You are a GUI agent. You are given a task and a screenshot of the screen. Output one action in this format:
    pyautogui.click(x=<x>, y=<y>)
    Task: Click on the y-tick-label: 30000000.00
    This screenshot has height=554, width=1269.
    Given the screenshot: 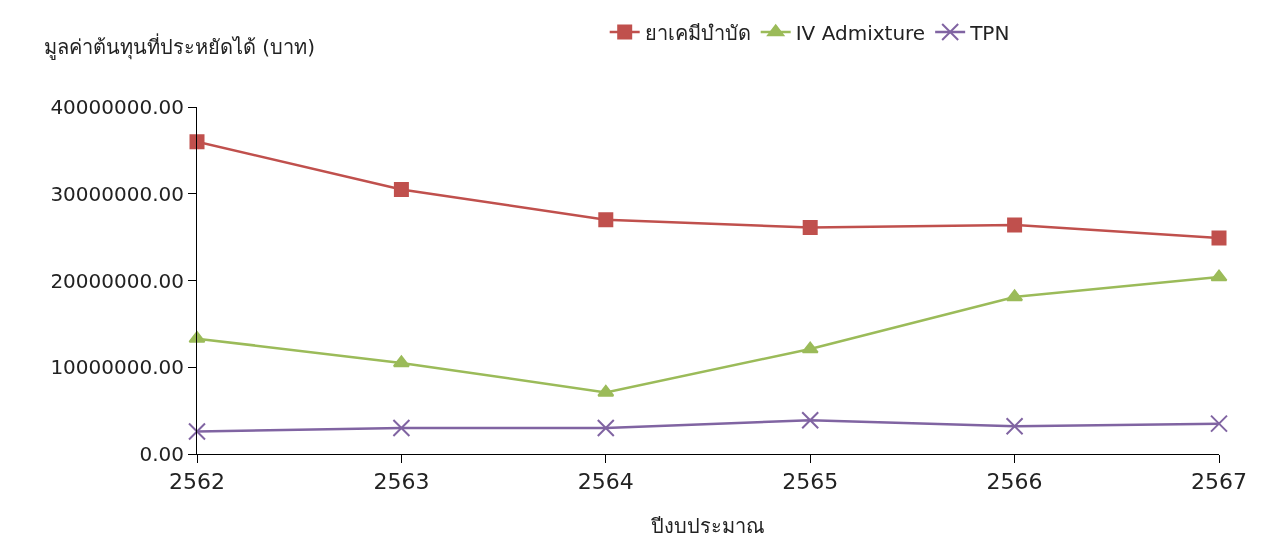 What is the action you would take?
    pyautogui.click(x=117, y=193)
    